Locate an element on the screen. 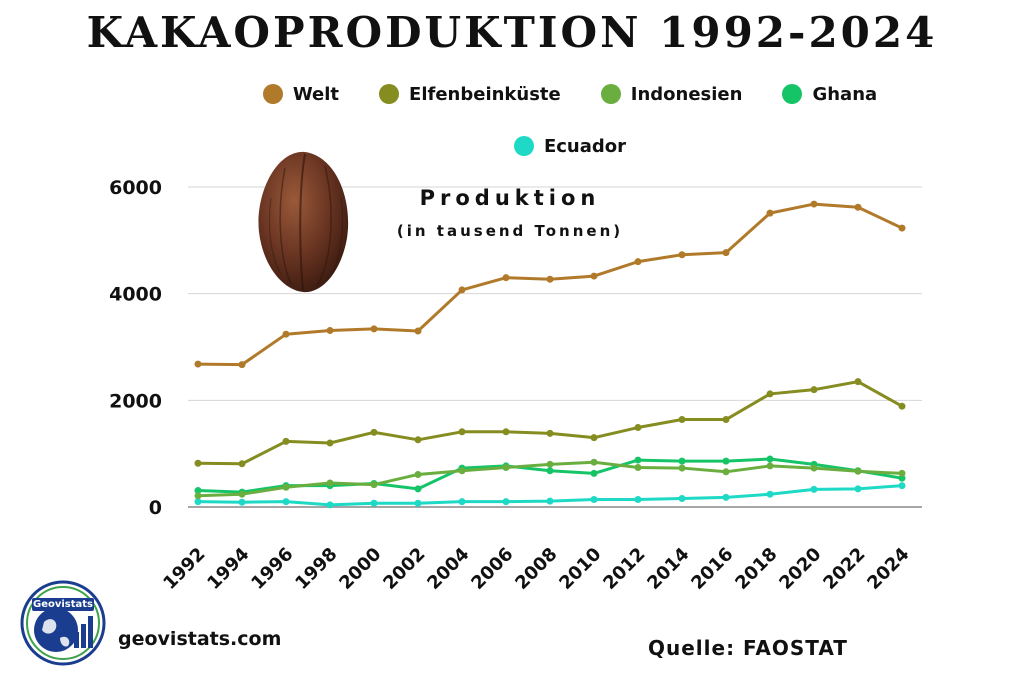  x-tick-label: 2016 is located at coordinates (712, 569).